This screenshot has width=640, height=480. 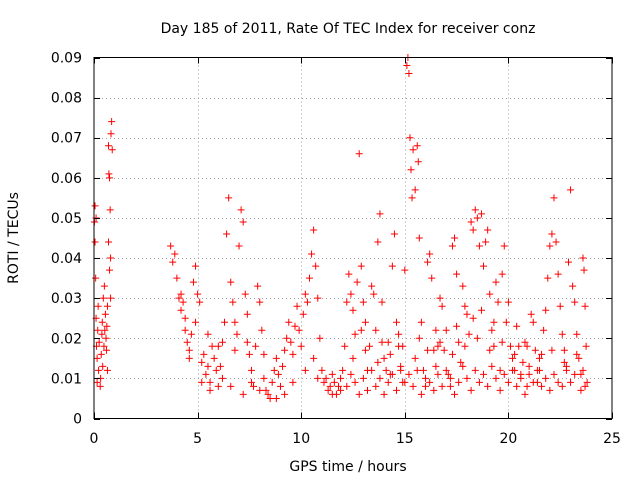 I want to click on y-axis-label: ROTI / TECUs, so click(x=14, y=238).